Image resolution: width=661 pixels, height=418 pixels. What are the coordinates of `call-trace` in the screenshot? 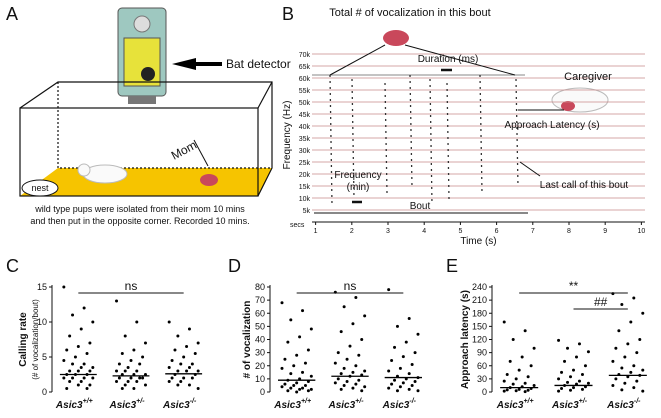 It's located at (331, 140).